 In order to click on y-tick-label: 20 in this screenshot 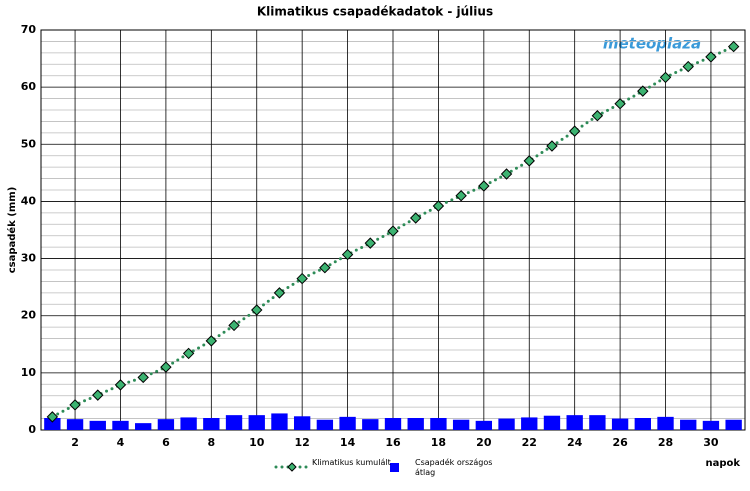, I will do `click(29, 315)`.